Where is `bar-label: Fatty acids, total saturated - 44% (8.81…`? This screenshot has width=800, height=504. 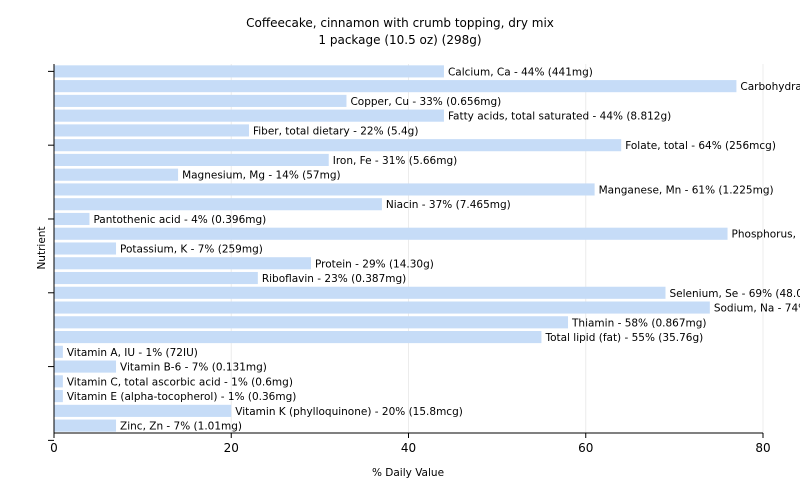 bar-label: Fatty acids, total saturated - 44% (8.81… is located at coordinates (559, 117).